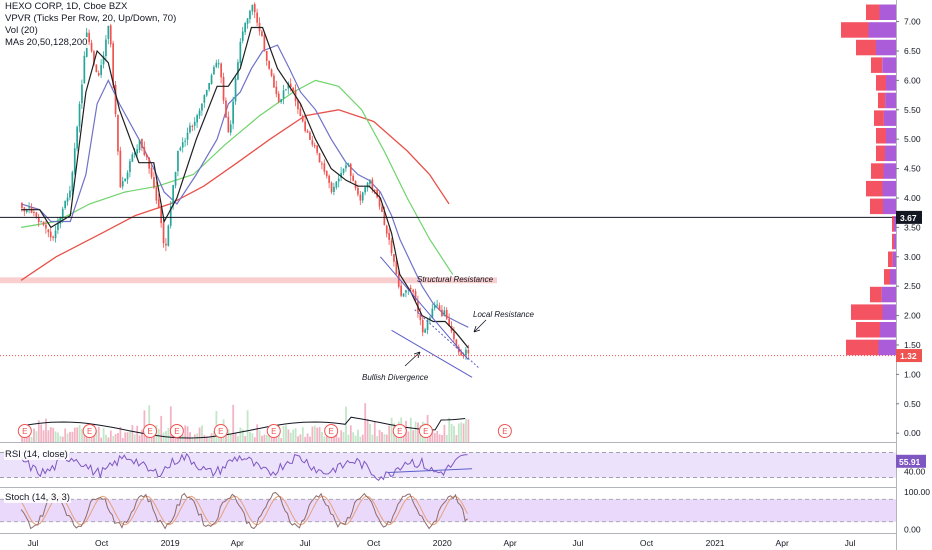 The width and height of the screenshot is (932, 550). Describe the element at coordinates (912, 286) in the screenshot. I see `price-tick-label: 2.50` at that location.